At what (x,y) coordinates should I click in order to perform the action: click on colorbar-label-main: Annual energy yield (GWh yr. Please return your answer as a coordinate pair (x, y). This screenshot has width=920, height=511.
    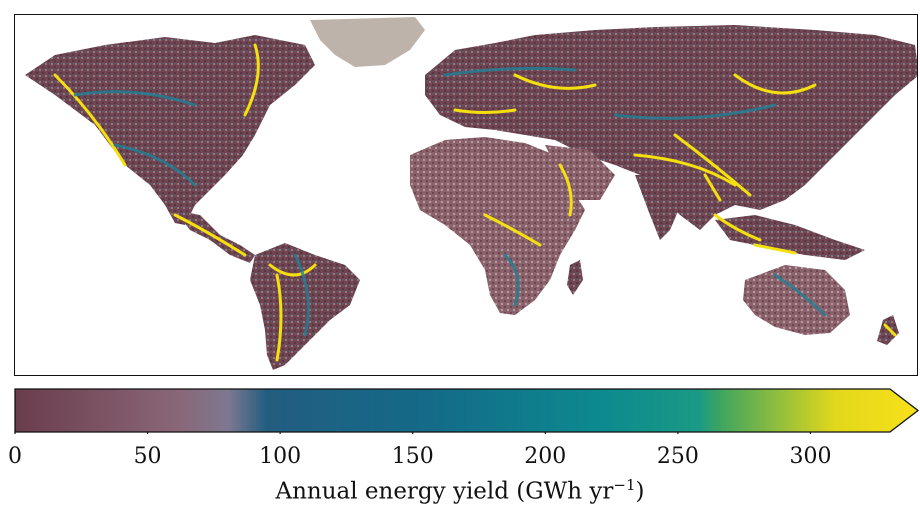
    Looking at the image, I should click on (444, 491).